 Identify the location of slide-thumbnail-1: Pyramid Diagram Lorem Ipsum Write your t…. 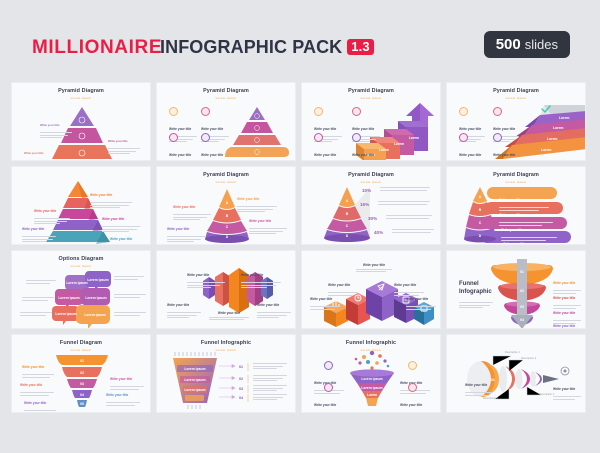
(81, 121).